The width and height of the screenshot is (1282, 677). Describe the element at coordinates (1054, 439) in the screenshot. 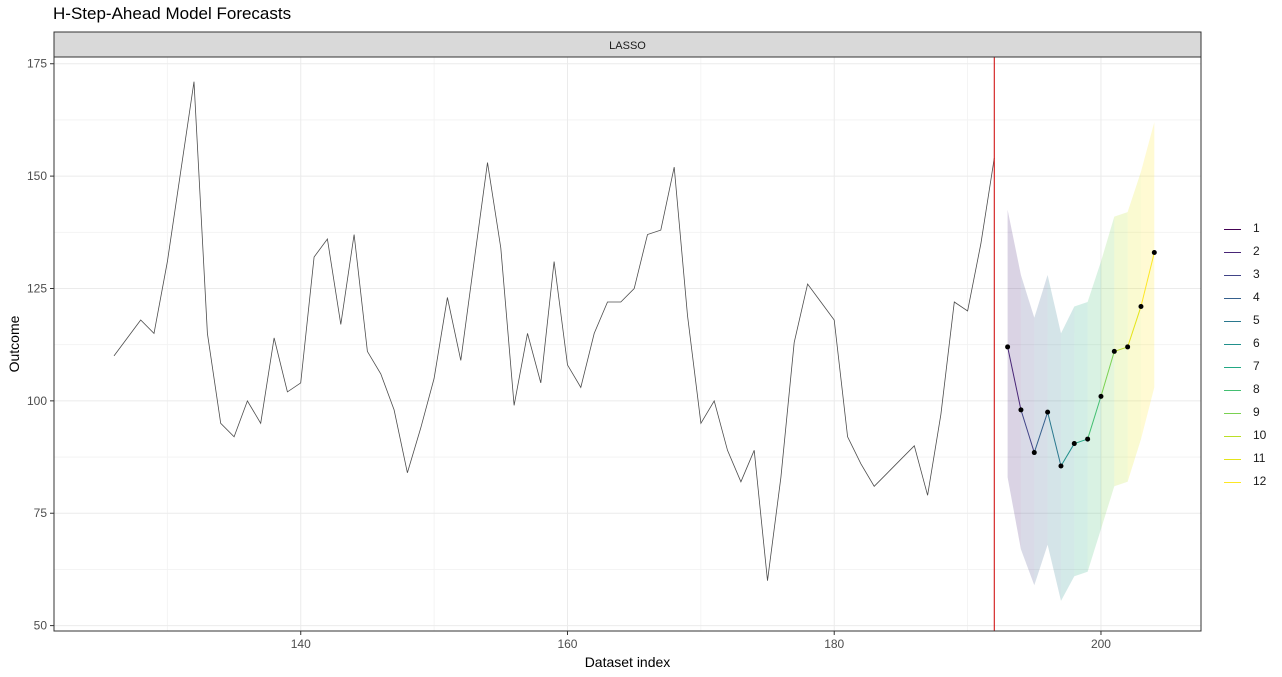

I see `forecast-segment-h5` at that location.